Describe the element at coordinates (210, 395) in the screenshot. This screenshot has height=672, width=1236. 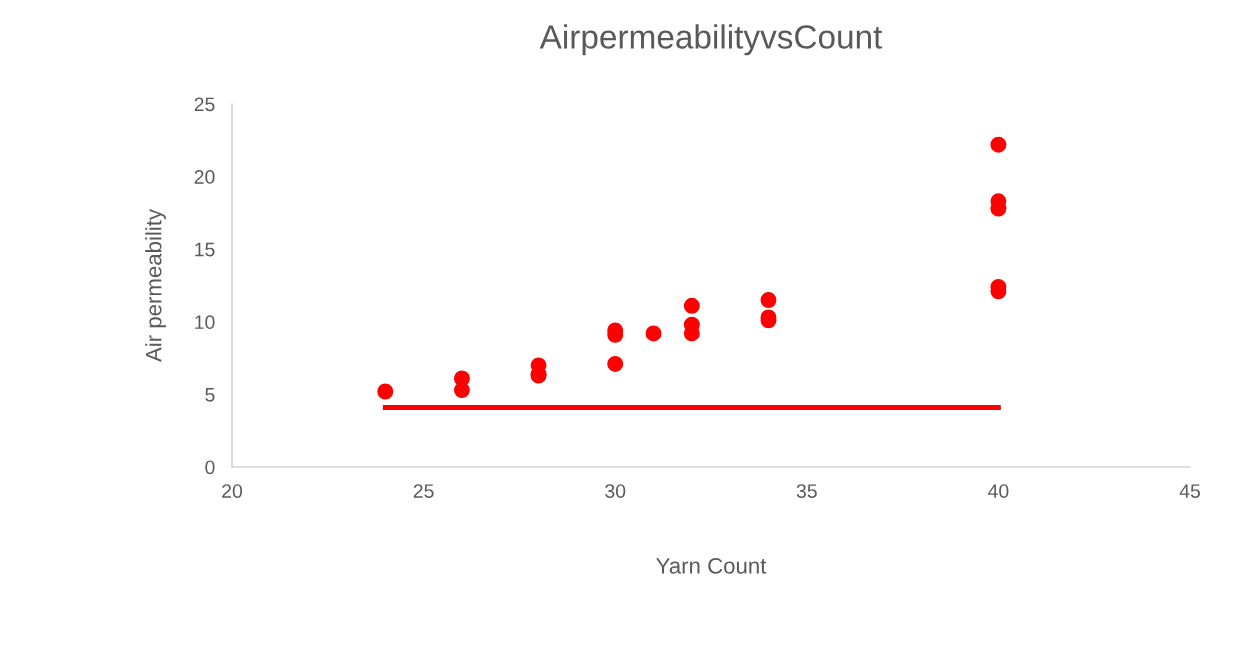
I see `y-tick-label: 5` at that location.